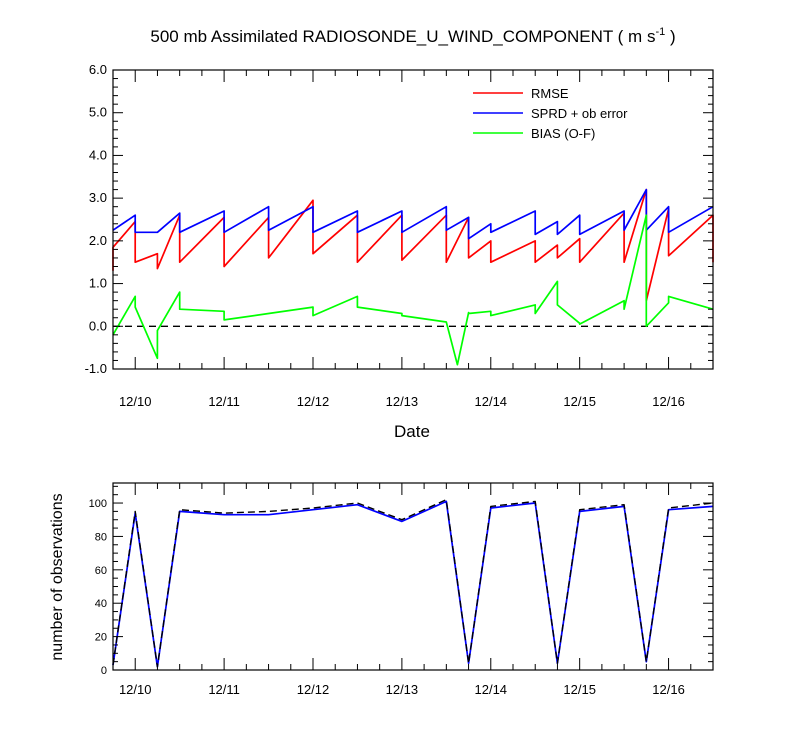 This screenshot has height=750, width=800. Describe the element at coordinates (491, 401) in the screenshot. I see `top-xtick-label: 12/14` at that location.